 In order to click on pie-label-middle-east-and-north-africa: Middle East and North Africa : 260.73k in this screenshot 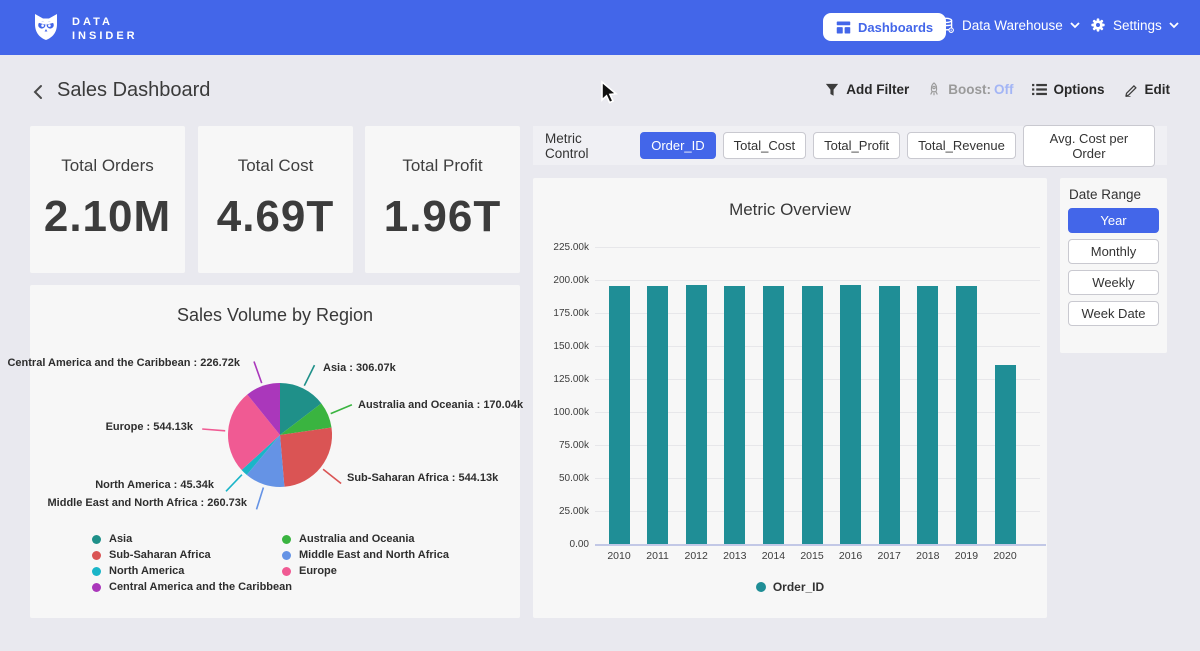, I will do `click(147, 503)`.